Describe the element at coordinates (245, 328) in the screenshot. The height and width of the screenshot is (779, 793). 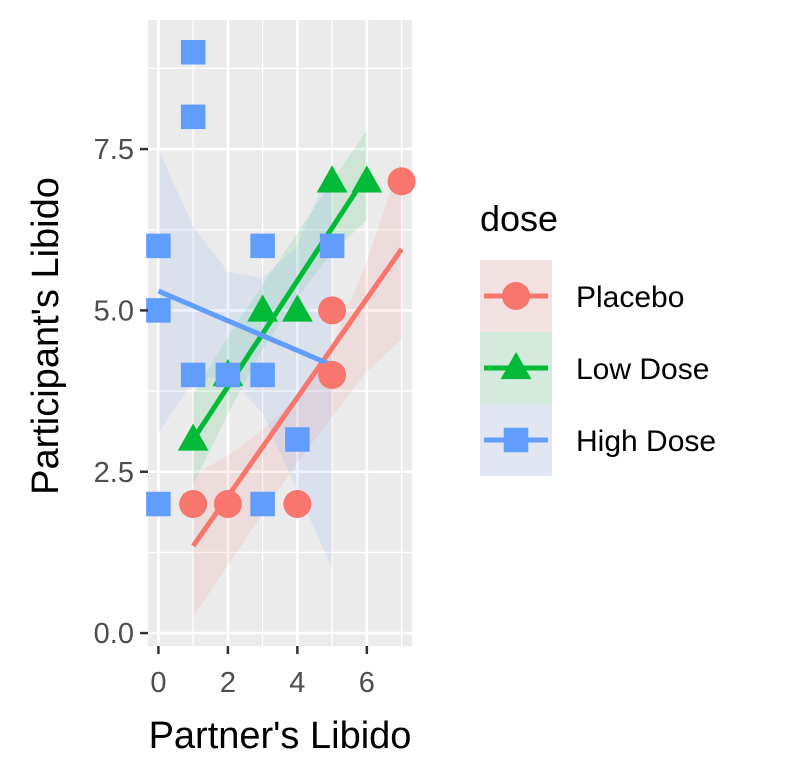
I see `fit-line-high-dose` at that location.